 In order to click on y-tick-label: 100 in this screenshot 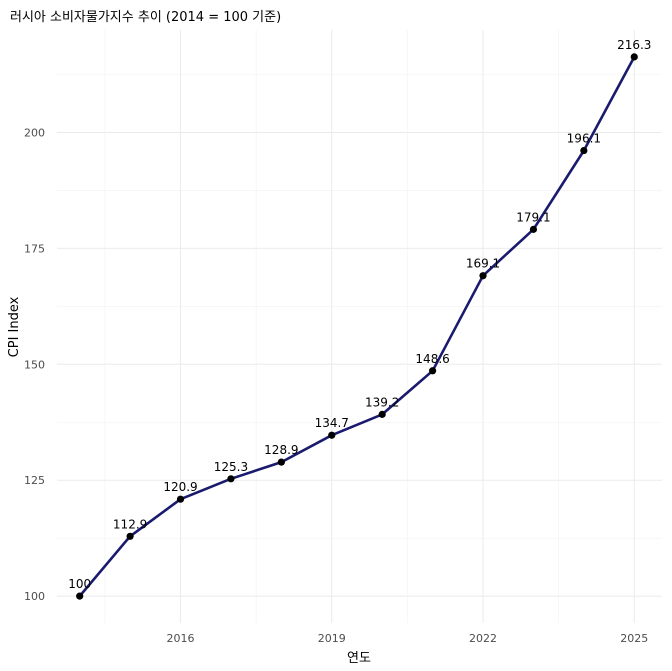, I will do `click(34, 596)`.